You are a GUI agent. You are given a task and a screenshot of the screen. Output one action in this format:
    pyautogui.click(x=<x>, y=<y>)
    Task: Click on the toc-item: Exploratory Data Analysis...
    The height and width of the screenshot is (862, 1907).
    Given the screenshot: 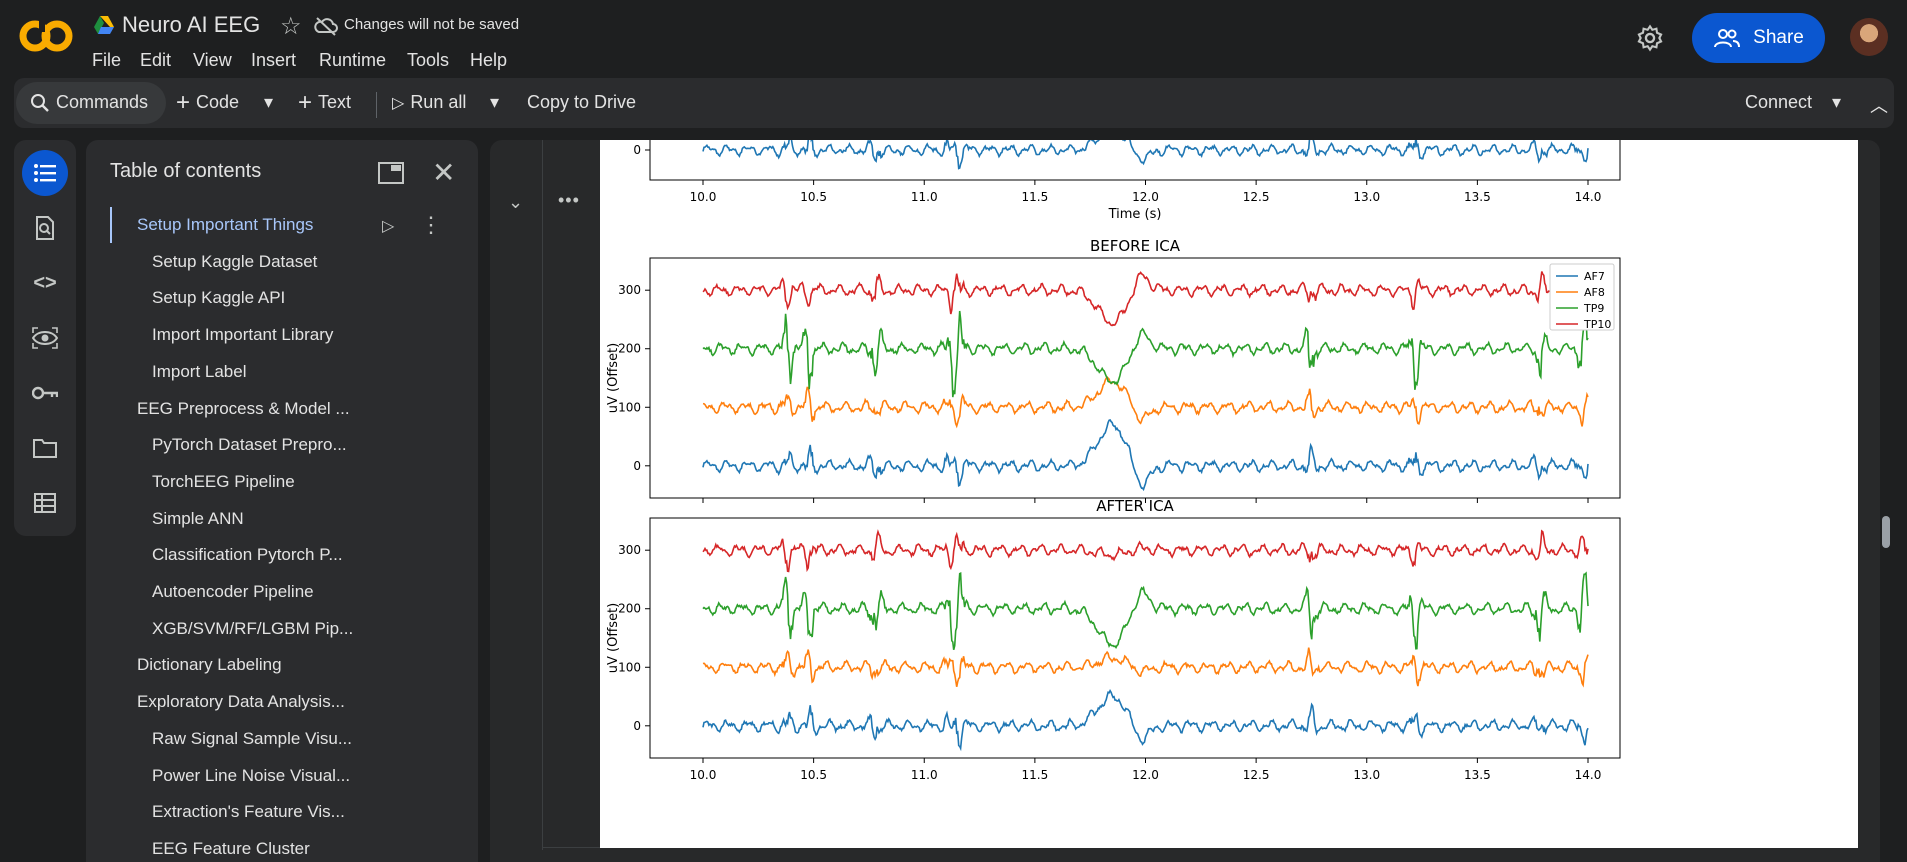 What is the action you would take?
    pyautogui.click(x=241, y=702)
    